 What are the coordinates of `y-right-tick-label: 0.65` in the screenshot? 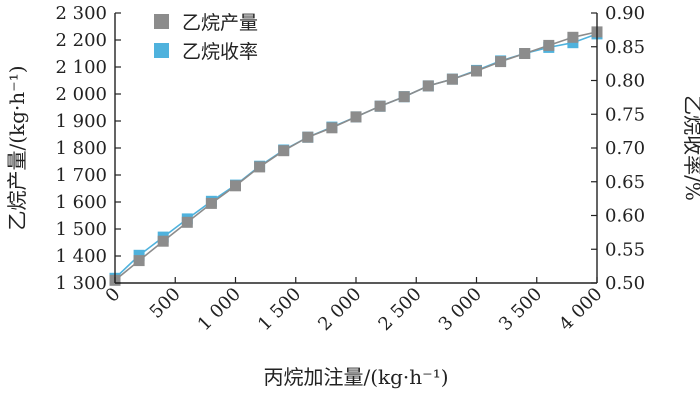 It's located at (625, 182).